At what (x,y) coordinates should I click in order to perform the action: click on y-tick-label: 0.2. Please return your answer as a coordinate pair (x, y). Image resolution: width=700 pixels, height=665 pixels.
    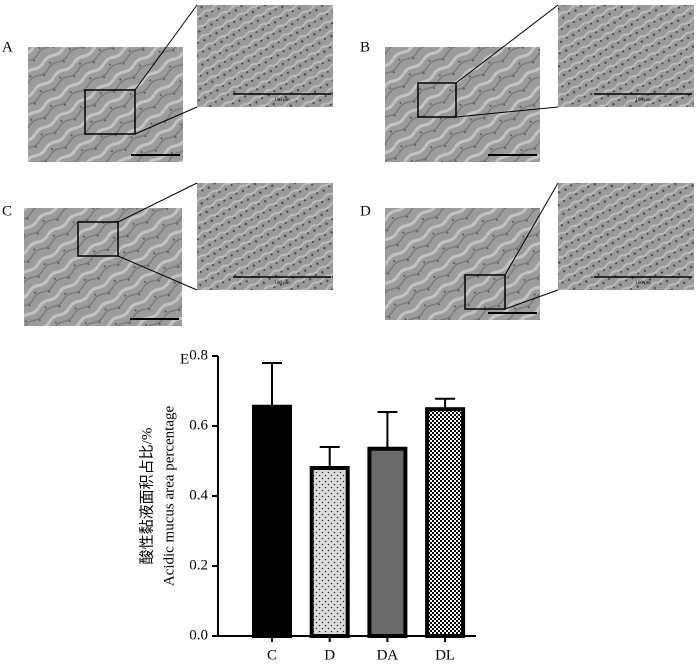
    Looking at the image, I should click on (198, 565).